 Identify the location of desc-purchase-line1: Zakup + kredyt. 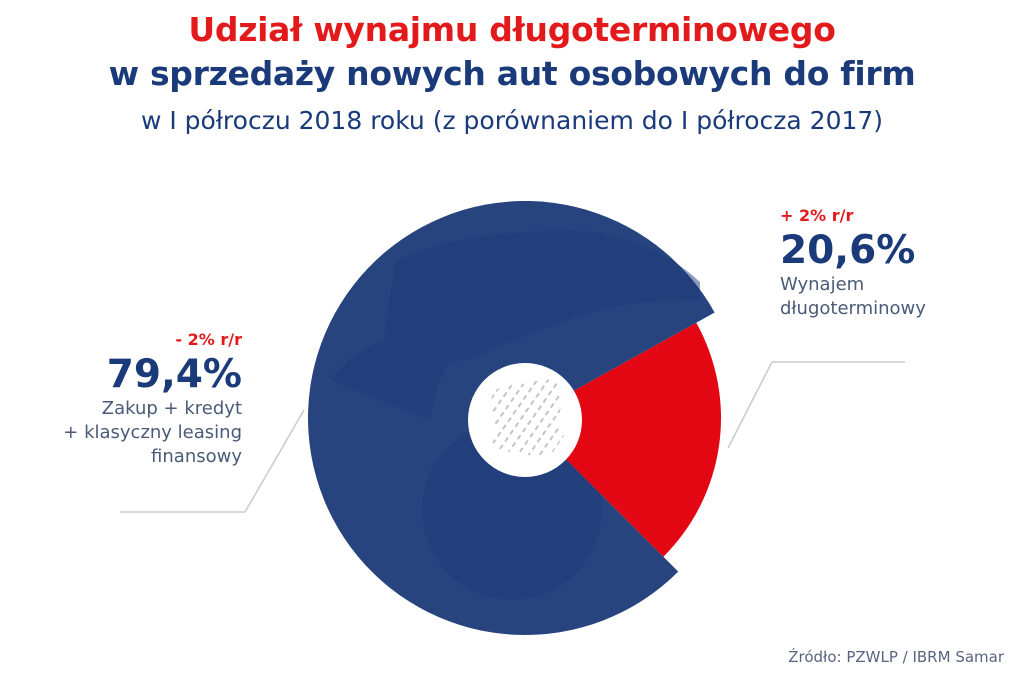
(171, 408).